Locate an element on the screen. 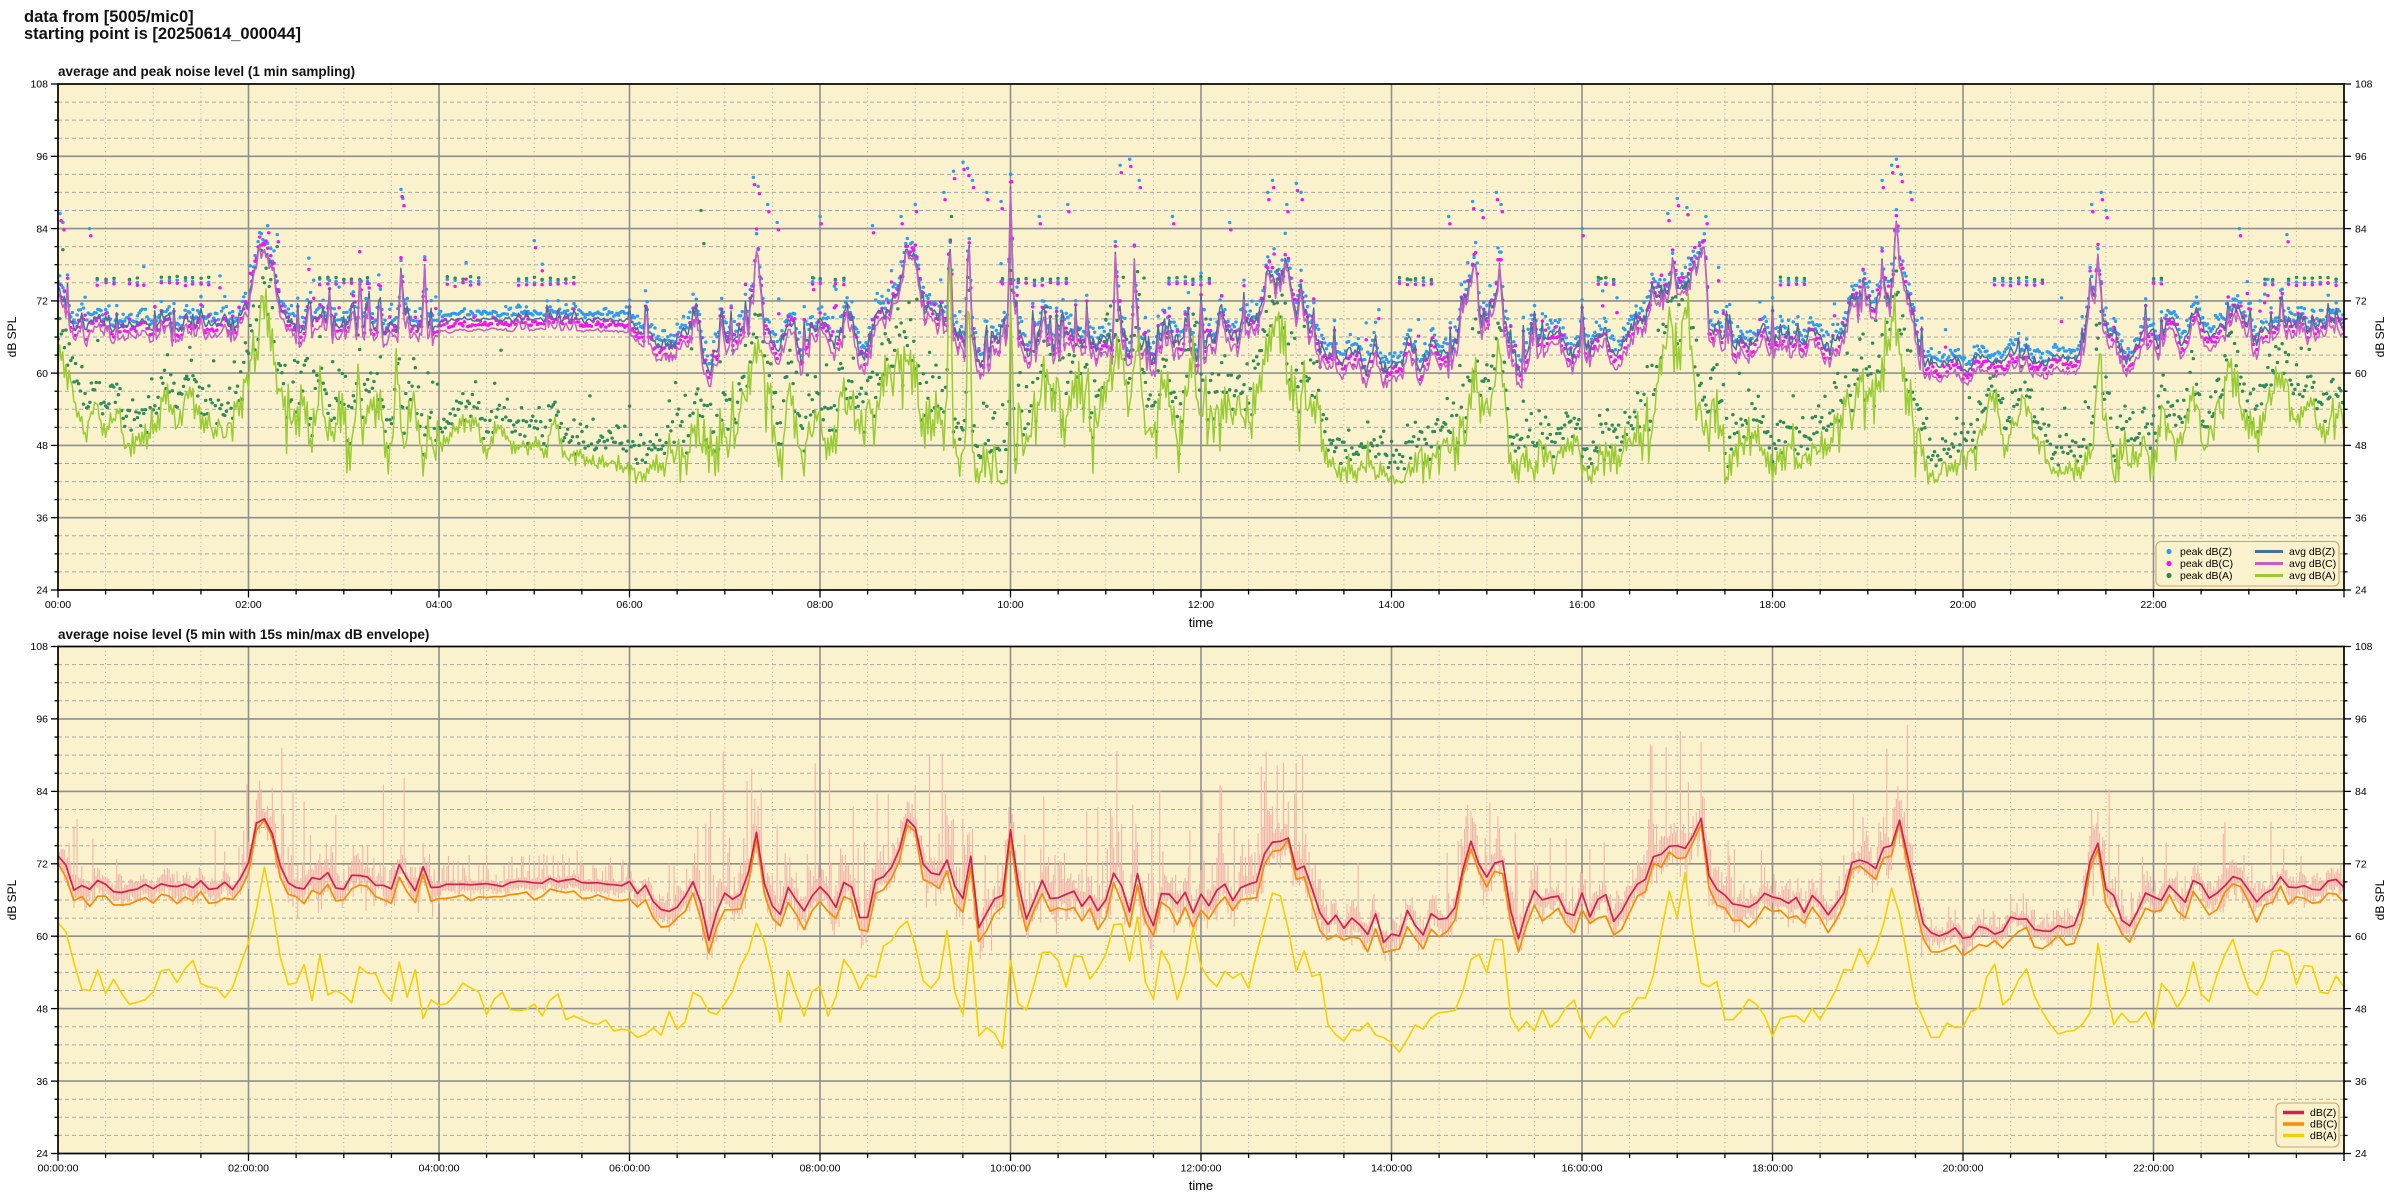  svg-text: 14:00 is located at coordinates (1391, 605).